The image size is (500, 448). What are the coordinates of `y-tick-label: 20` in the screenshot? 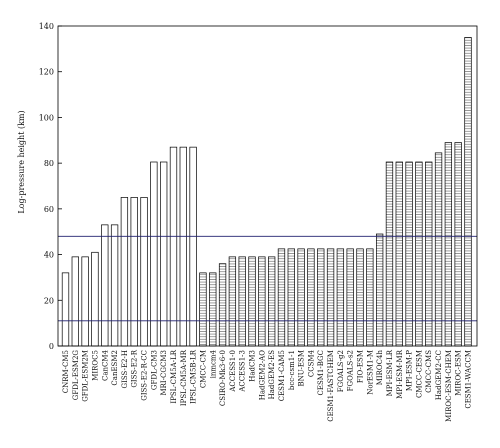 It's located at (49, 300).